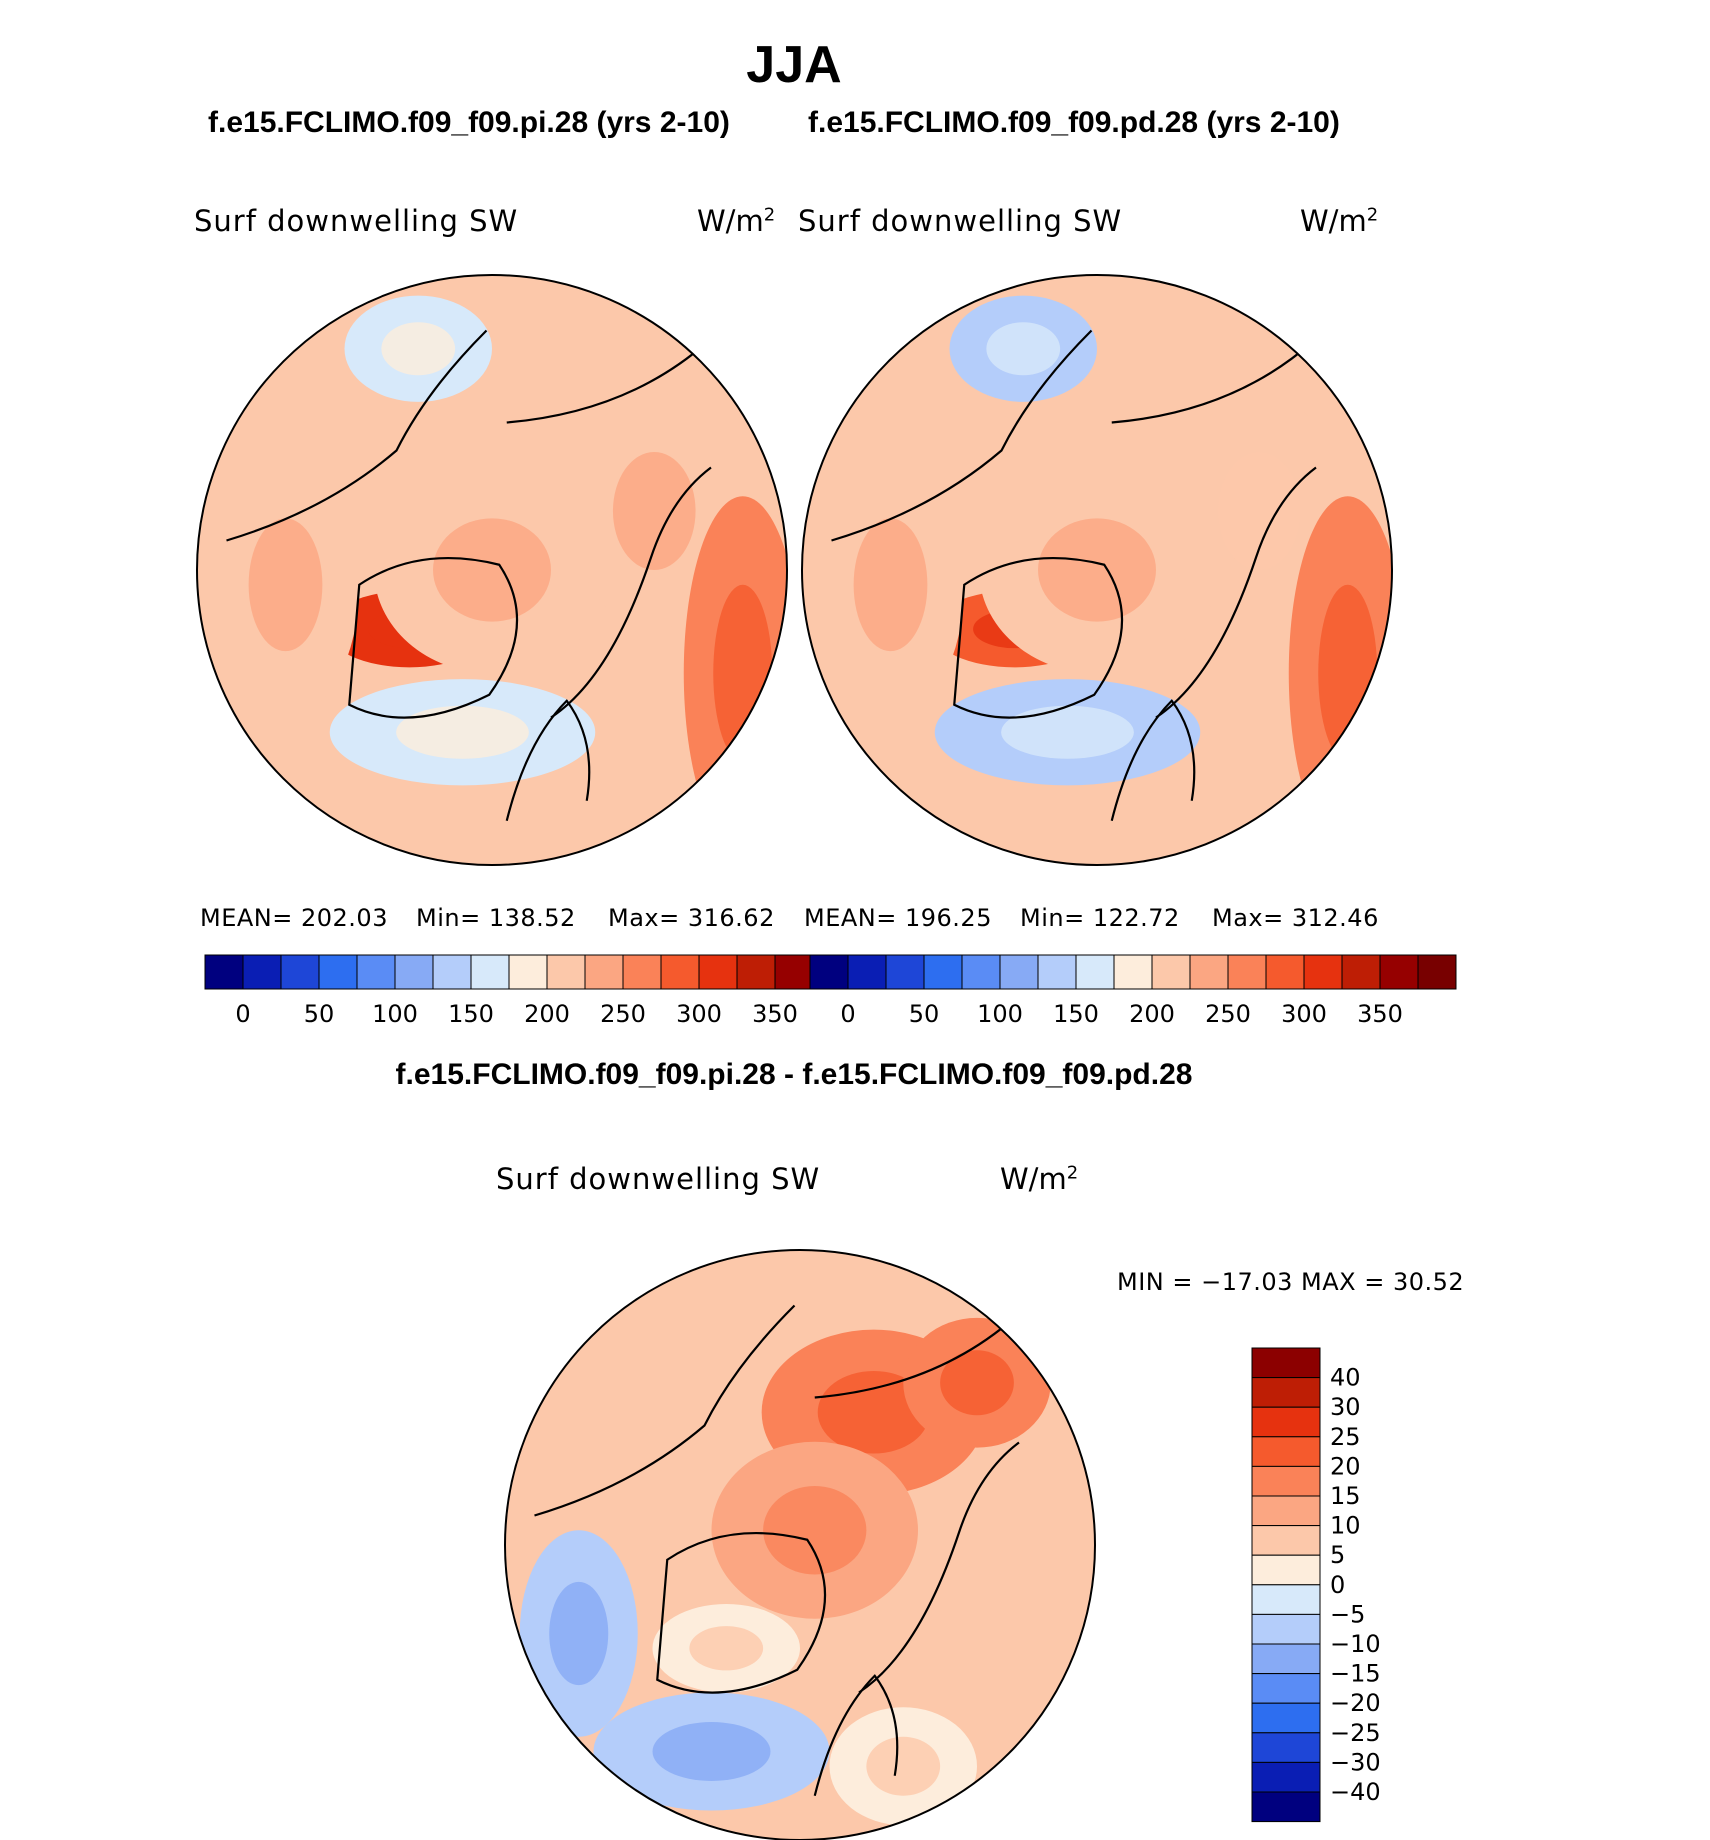  What do you see at coordinates (847, 1014) in the screenshot?
I see `colorbar-tick-label: 0` at bounding box center [847, 1014].